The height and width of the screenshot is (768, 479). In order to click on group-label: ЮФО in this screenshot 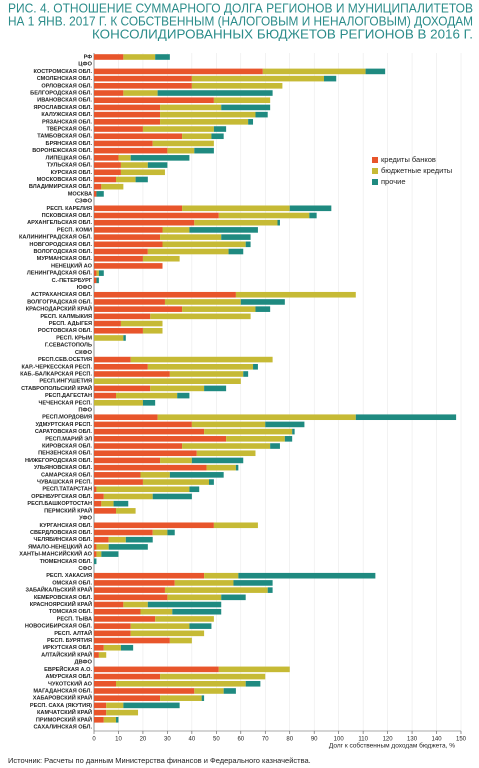, I will do `click(85, 288)`.